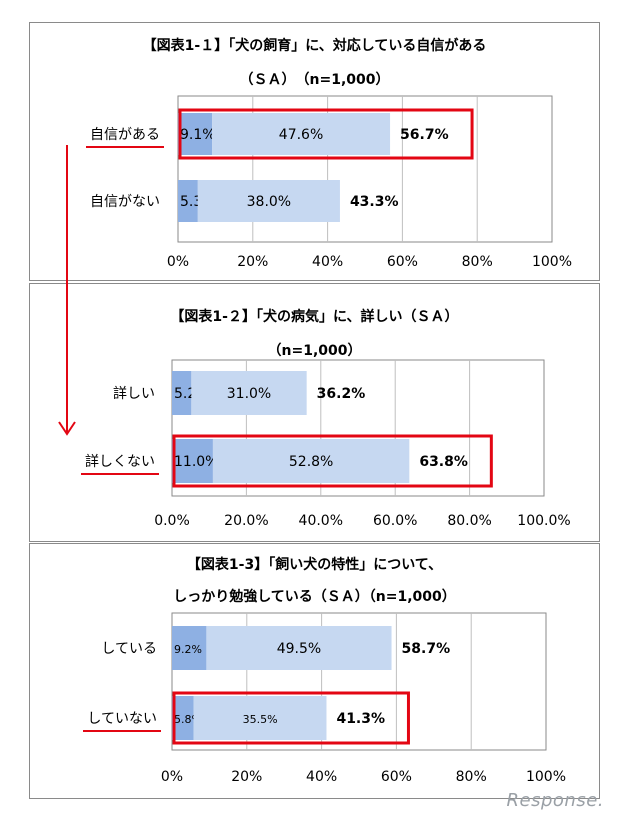 Image resolution: width=622 pixels, height=817 pixels. What do you see at coordinates (172, 521) in the screenshot?
I see `x-tick-label: 0.0%` at bounding box center [172, 521].